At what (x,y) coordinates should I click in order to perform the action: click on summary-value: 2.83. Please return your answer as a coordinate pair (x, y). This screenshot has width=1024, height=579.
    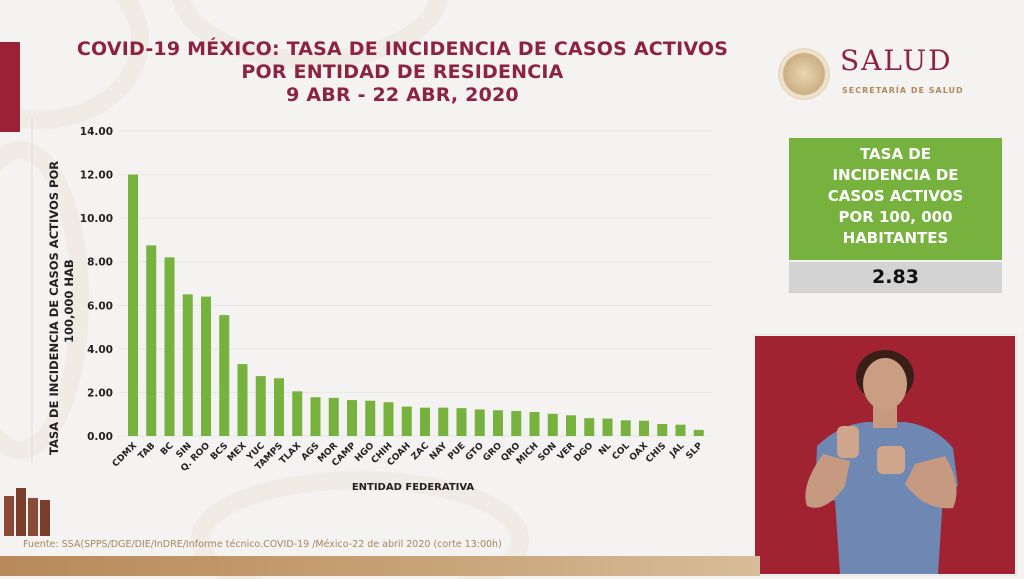
    Looking at the image, I should click on (895, 277).